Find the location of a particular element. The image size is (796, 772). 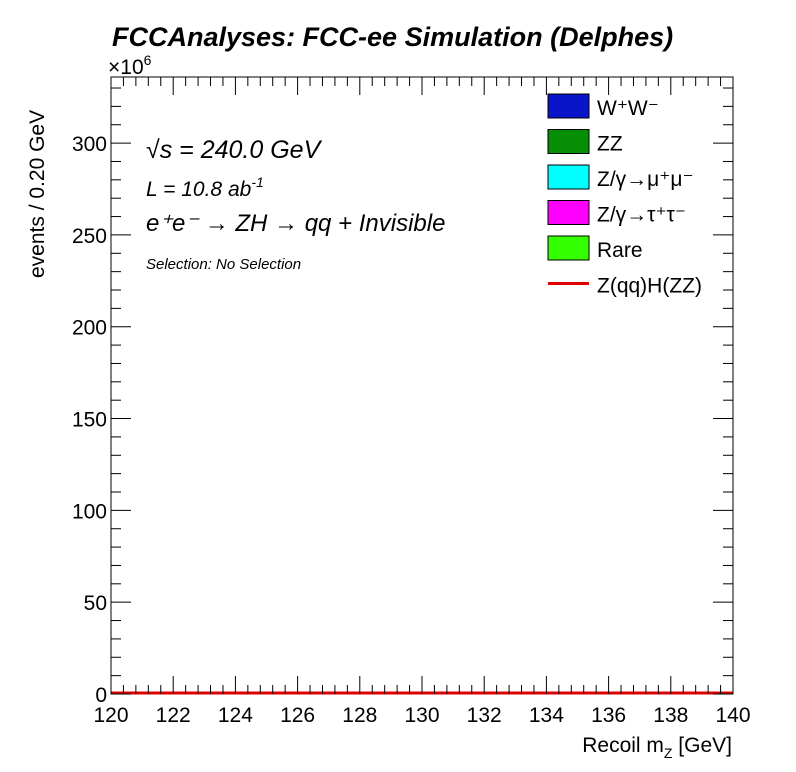

legend-label: Z/γ→τ⁺τ⁻ is located at coordinates (641, 215).